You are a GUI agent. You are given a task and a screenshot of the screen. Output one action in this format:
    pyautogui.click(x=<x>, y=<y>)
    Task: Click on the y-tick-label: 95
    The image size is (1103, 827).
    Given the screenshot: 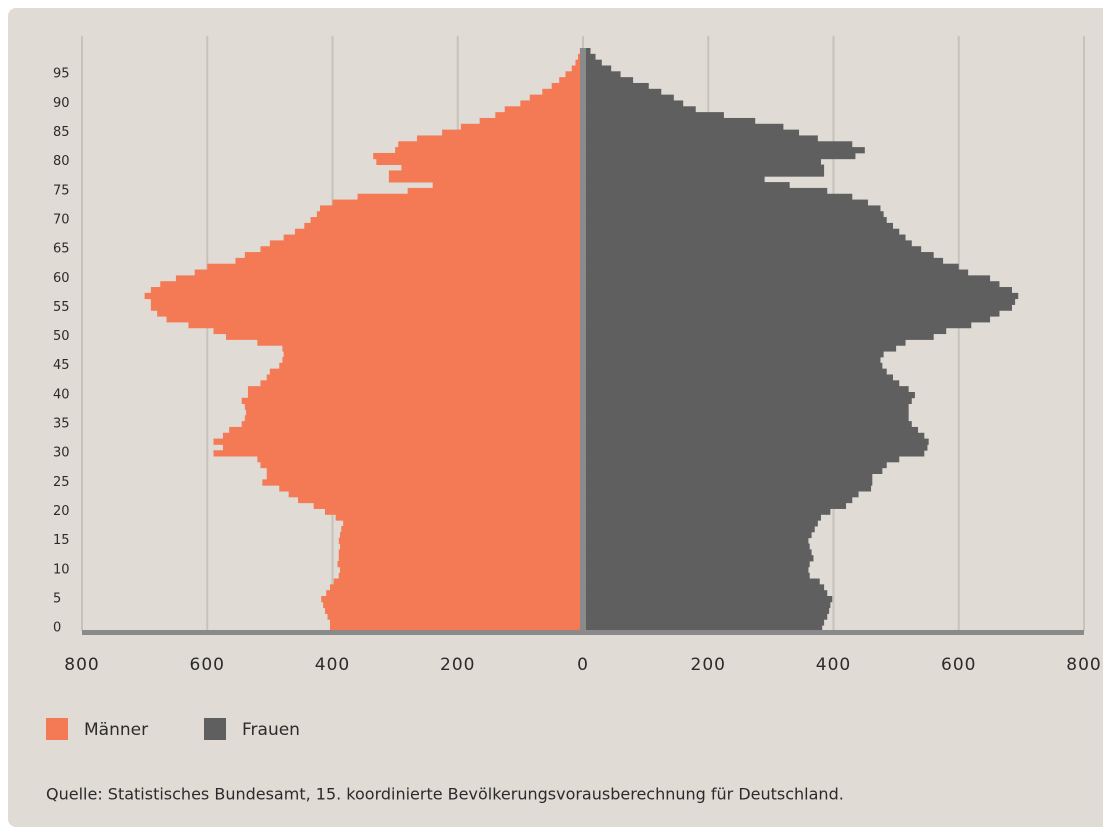 What is the action you would take?
    pyautogui.click(x=61, y=74)
    